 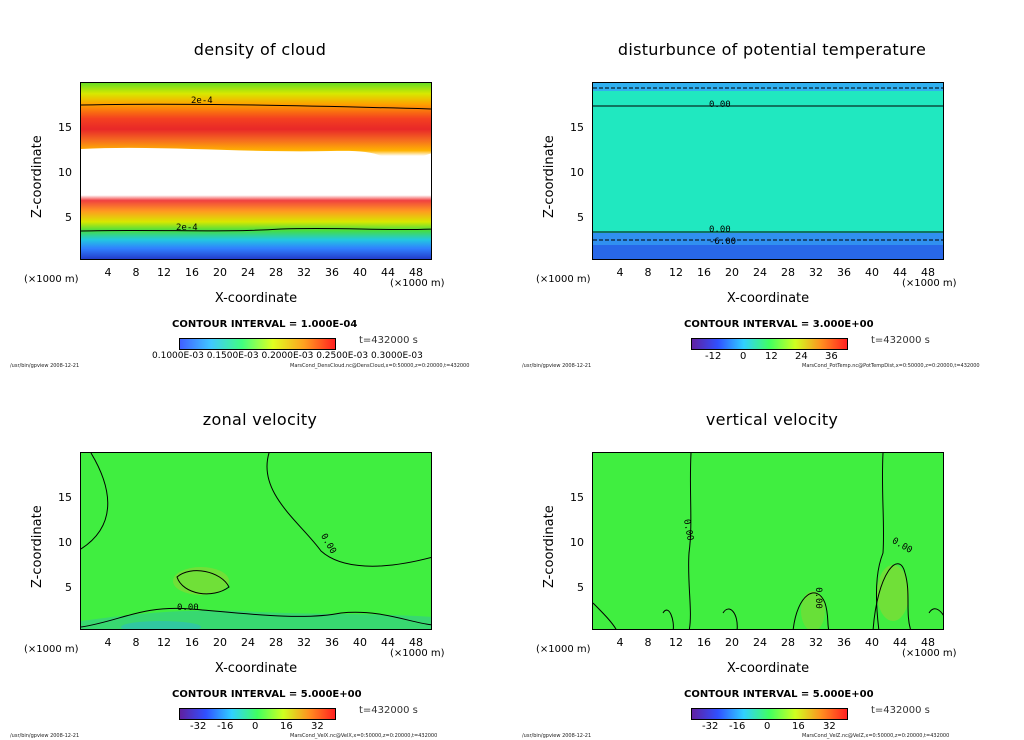 I want to click on colorbar-tick: 24, so click(x=801, y=356).